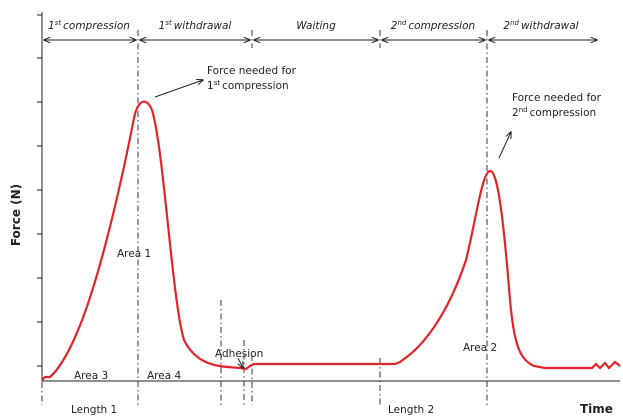 The width and height of the screenshot is (623, 419). What do you see at coordinates (252, 71) in the screenshot?
I see `peak1-label: Force needed for` at bounding box center [252, 71].